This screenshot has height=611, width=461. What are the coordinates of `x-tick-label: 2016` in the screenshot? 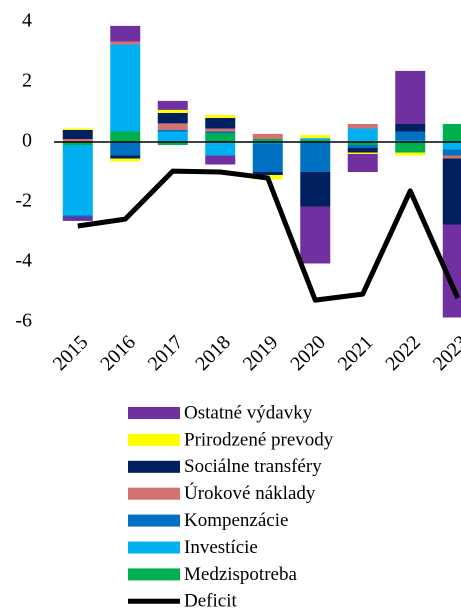 It's located at (118, 353).